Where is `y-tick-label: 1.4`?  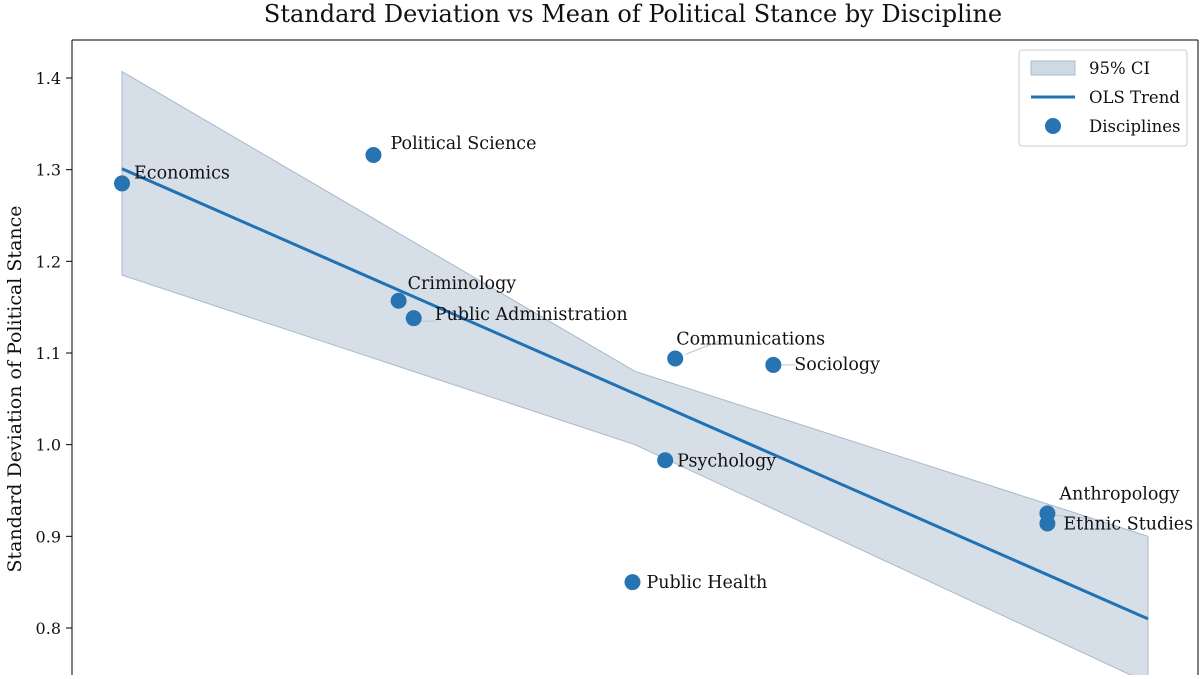
y-tick-label: 1.4 is located at coordinates (48, 78).